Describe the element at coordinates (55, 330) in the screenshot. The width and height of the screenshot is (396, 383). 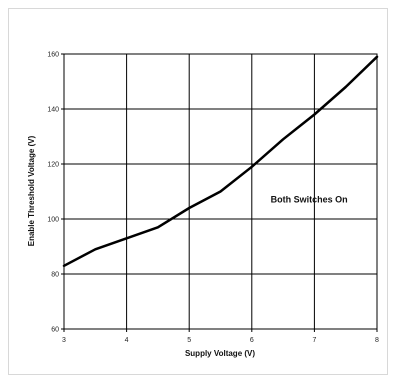
I see `y-tick-label: 60` at that location.